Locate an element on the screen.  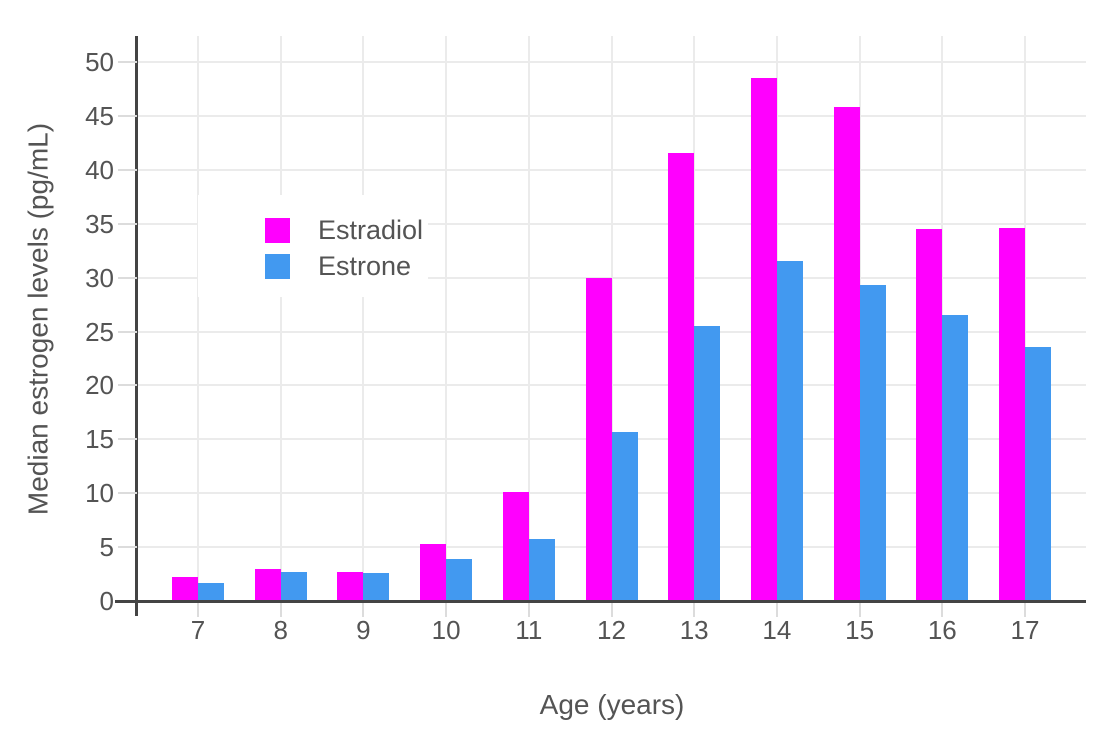
legend-item-estradiol: Estradiol is located at coordinates (344, 230).